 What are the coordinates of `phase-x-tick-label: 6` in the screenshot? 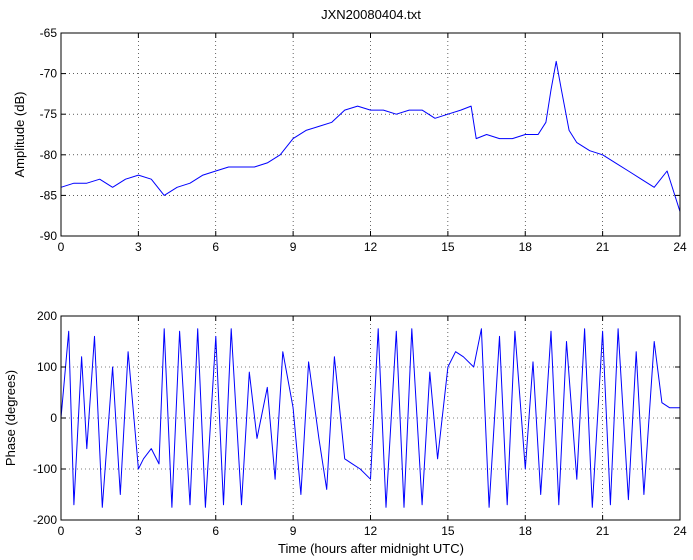 It's located at (215, 531).